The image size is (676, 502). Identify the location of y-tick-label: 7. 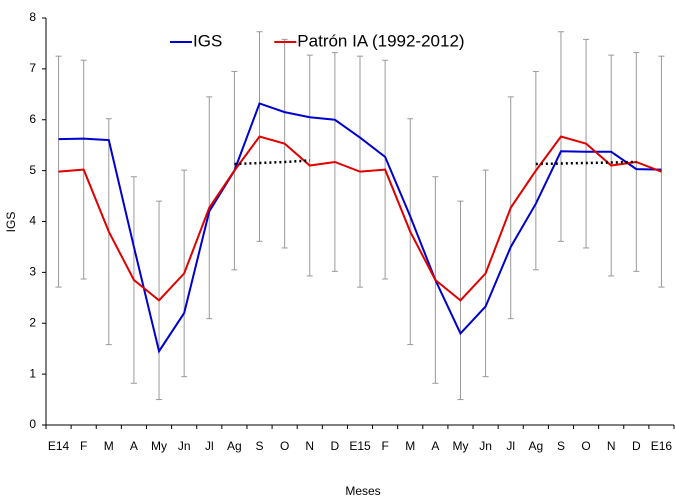
(32, 68).